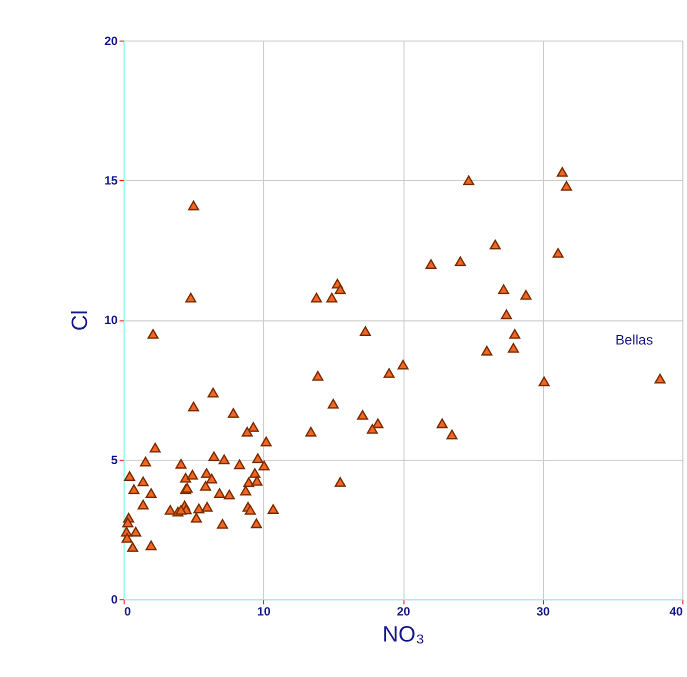 Image resolution: width=687 pixels, height=677 pixels. What do you see at coordinates (634, 339) in the screenshot?
I see `annotation: Bellas` at bounding box center [634, 339].